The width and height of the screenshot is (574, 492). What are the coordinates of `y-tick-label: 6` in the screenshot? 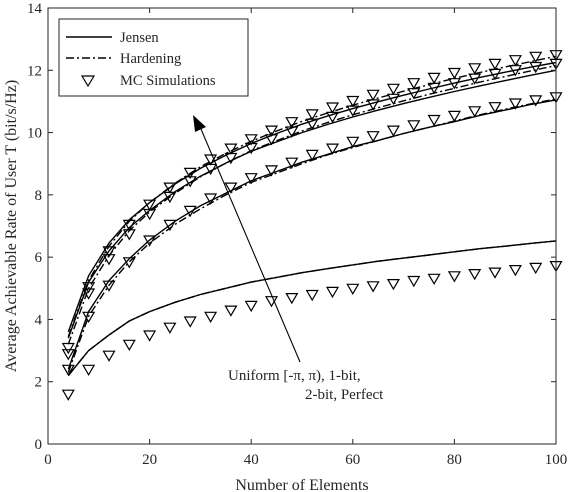 It's located at (39, 258).